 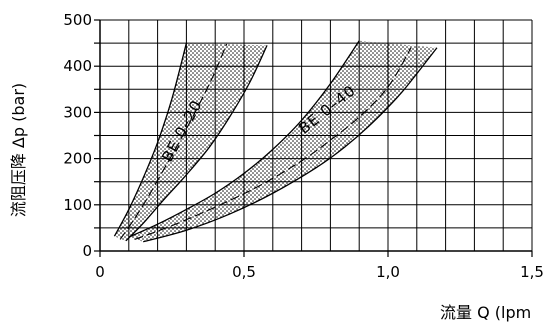 What do you see at coordinates (100, 272) in the screenshot?
I see `x-tick-label-0: 0` at bounding box center [100, 272].